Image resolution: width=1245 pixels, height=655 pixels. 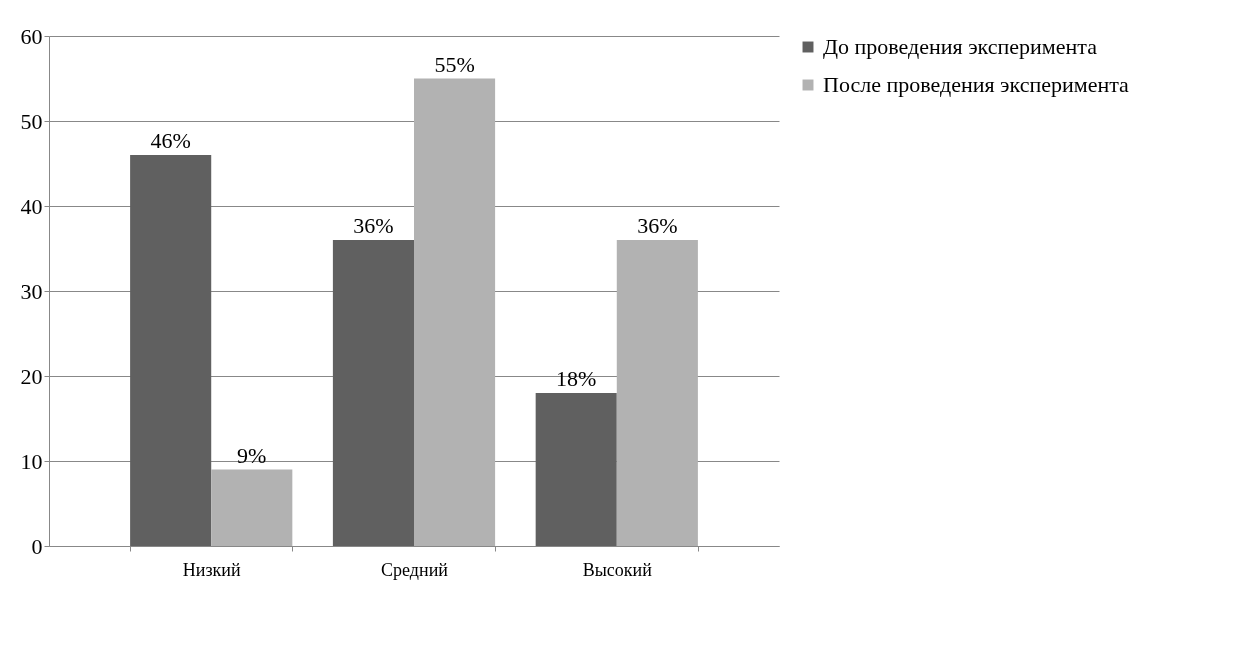 What do you see at coordinates (211, 569) in the screenshot?
I see `x-tick-label: Низкий` at bounding box center [211, 569].